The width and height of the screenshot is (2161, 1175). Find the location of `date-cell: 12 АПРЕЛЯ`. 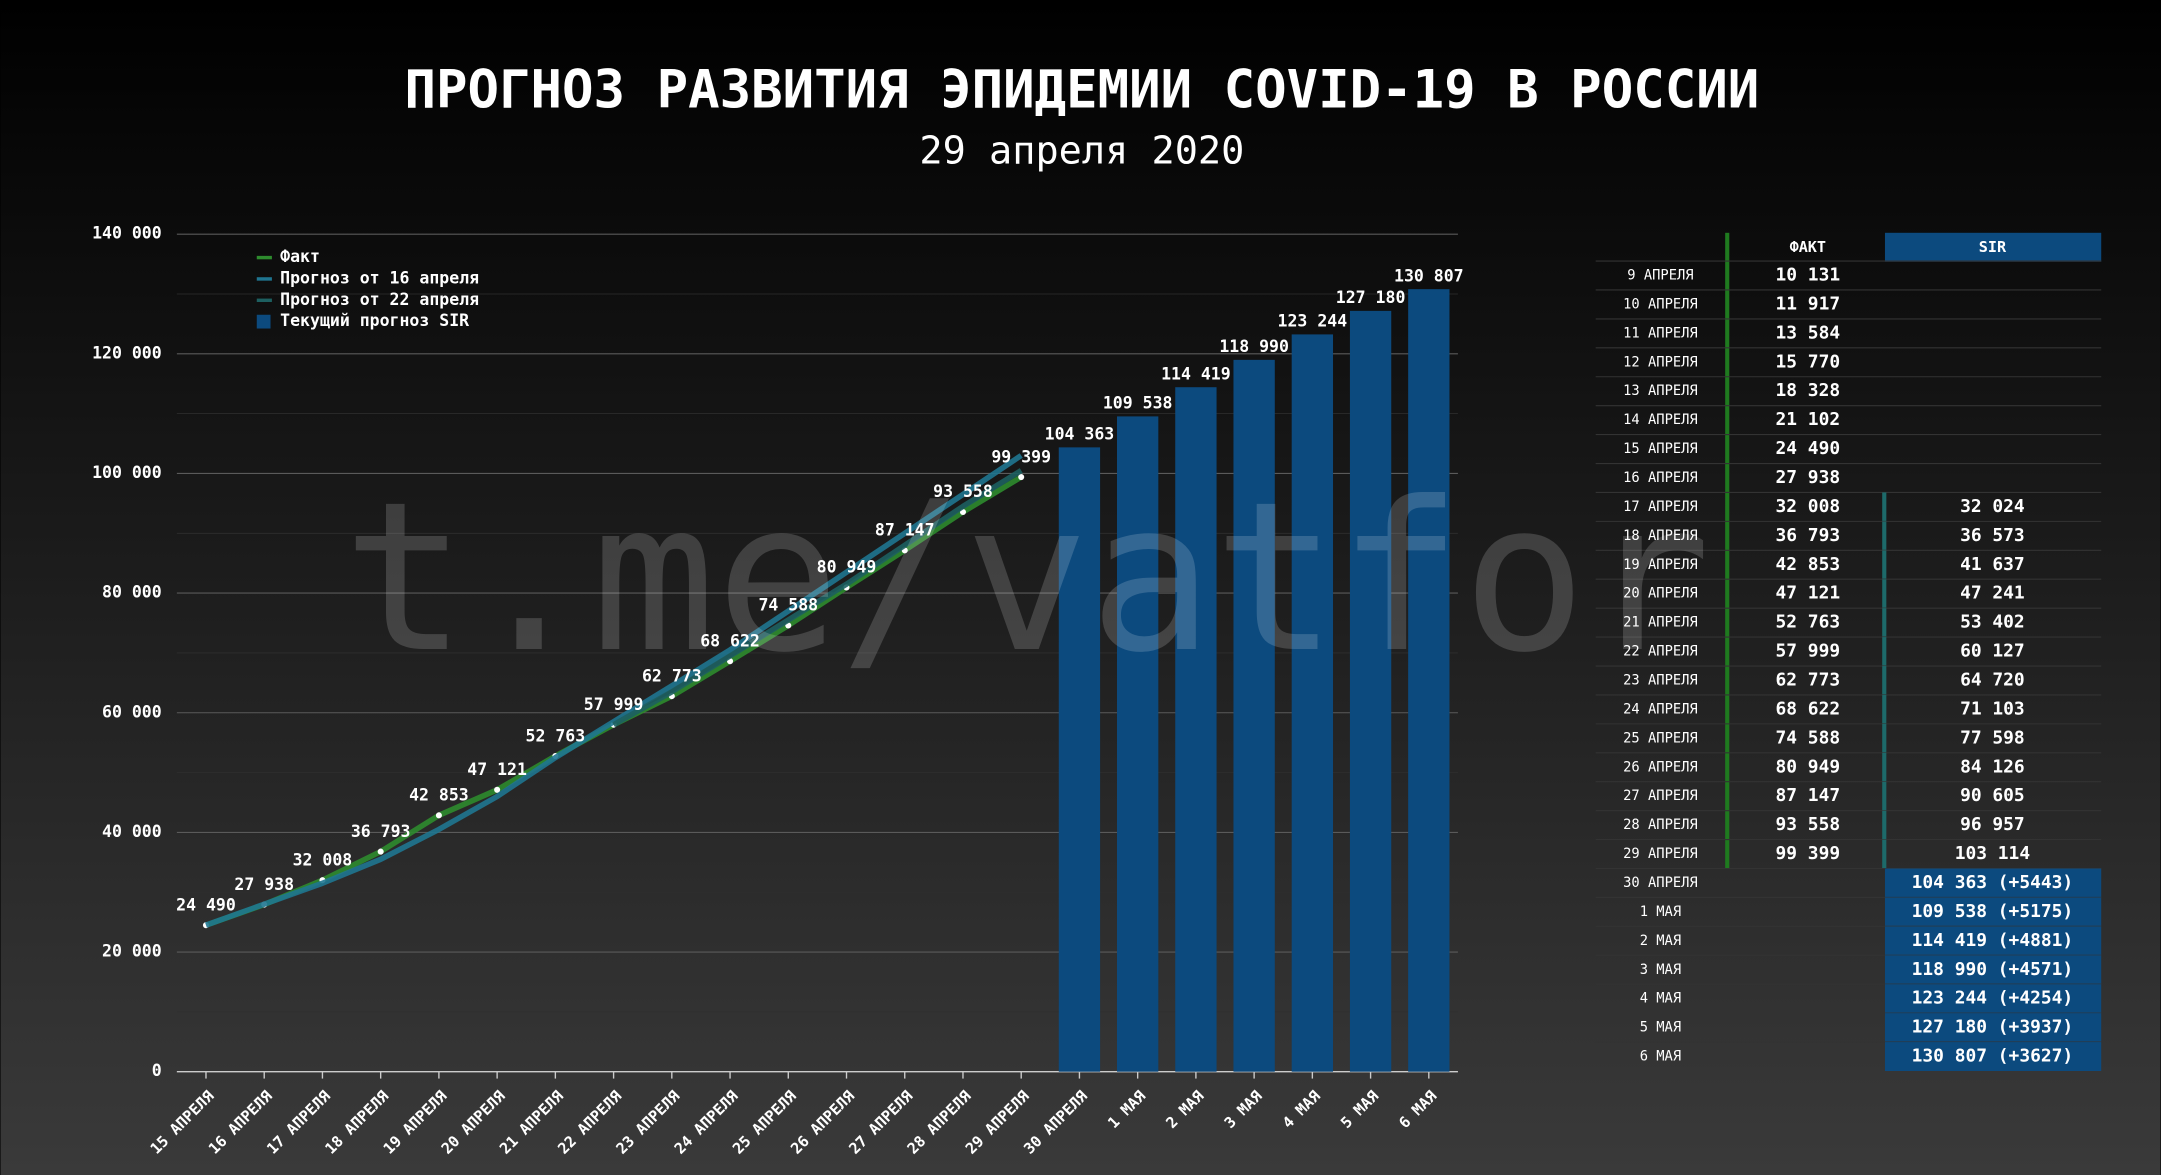

date-cell: 12 АПРЕЛЯ is located at coordinates (1660, 362).